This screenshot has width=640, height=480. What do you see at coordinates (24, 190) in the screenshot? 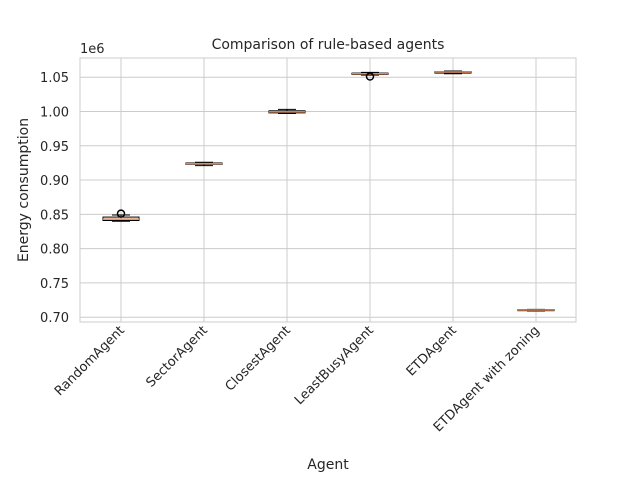
I see `y-axis-label: Energy consumption` at bounding box center [24, 190].